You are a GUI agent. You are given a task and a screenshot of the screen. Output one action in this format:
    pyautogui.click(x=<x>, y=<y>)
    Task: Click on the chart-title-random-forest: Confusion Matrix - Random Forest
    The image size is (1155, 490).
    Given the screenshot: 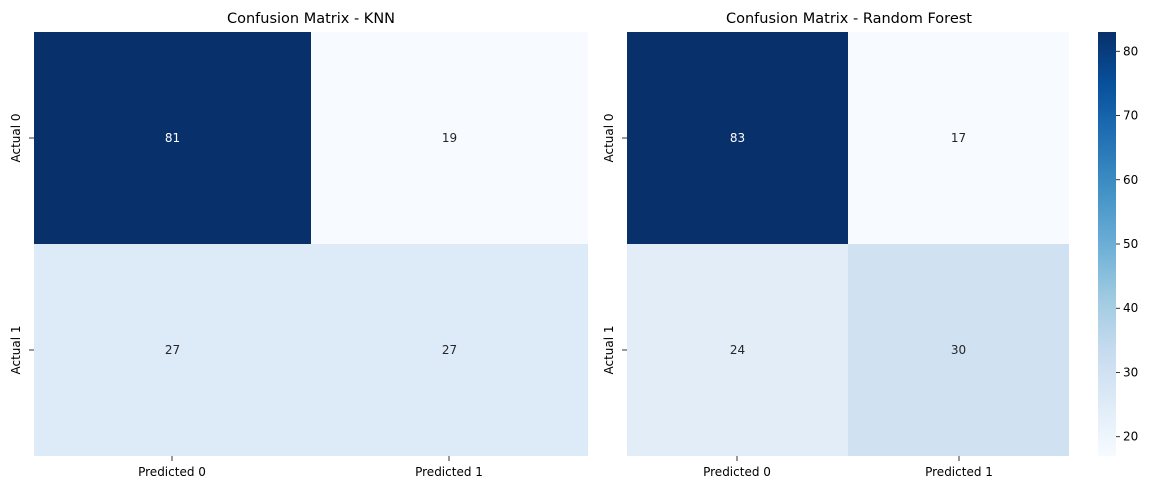 What is the action you would take?
    pyautogui.click(x=849, y=19)
    